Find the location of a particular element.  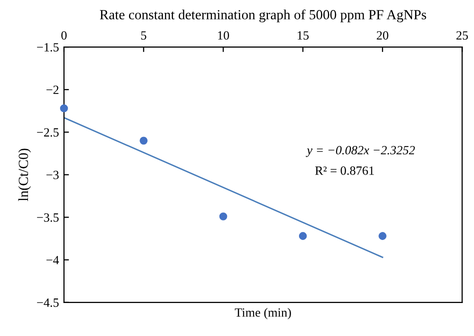

y-tick-label: −4 is located at coordinates (52, 260).